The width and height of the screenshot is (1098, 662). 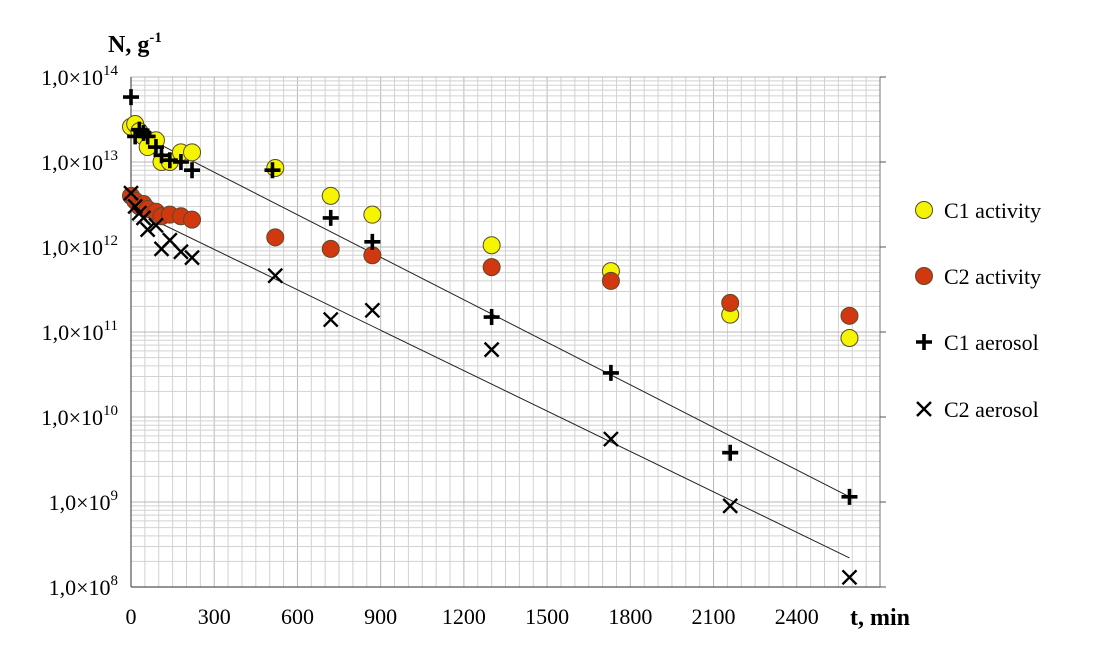 What do you see at coordinates (83, 586) in the screenshot?
I see `y-tick-label: 1,0×10⁸` at bounding box center [83, 586].